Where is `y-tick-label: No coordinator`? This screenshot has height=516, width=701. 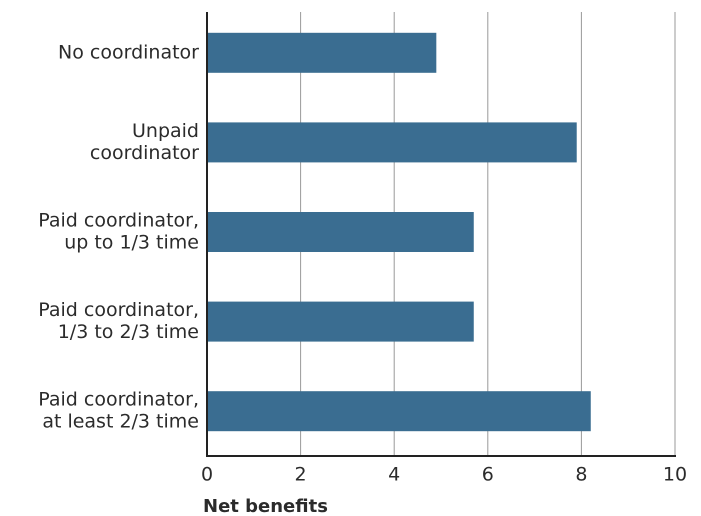
y-tick-label: No coordinator is located at coordinates (128, 52).